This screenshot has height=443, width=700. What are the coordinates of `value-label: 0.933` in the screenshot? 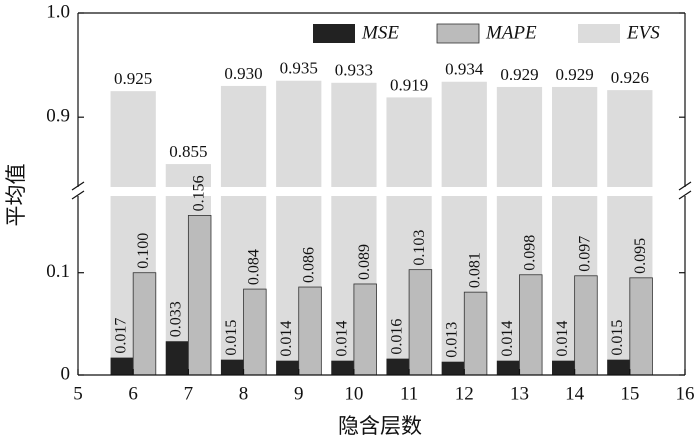 It's located at (354, 70).